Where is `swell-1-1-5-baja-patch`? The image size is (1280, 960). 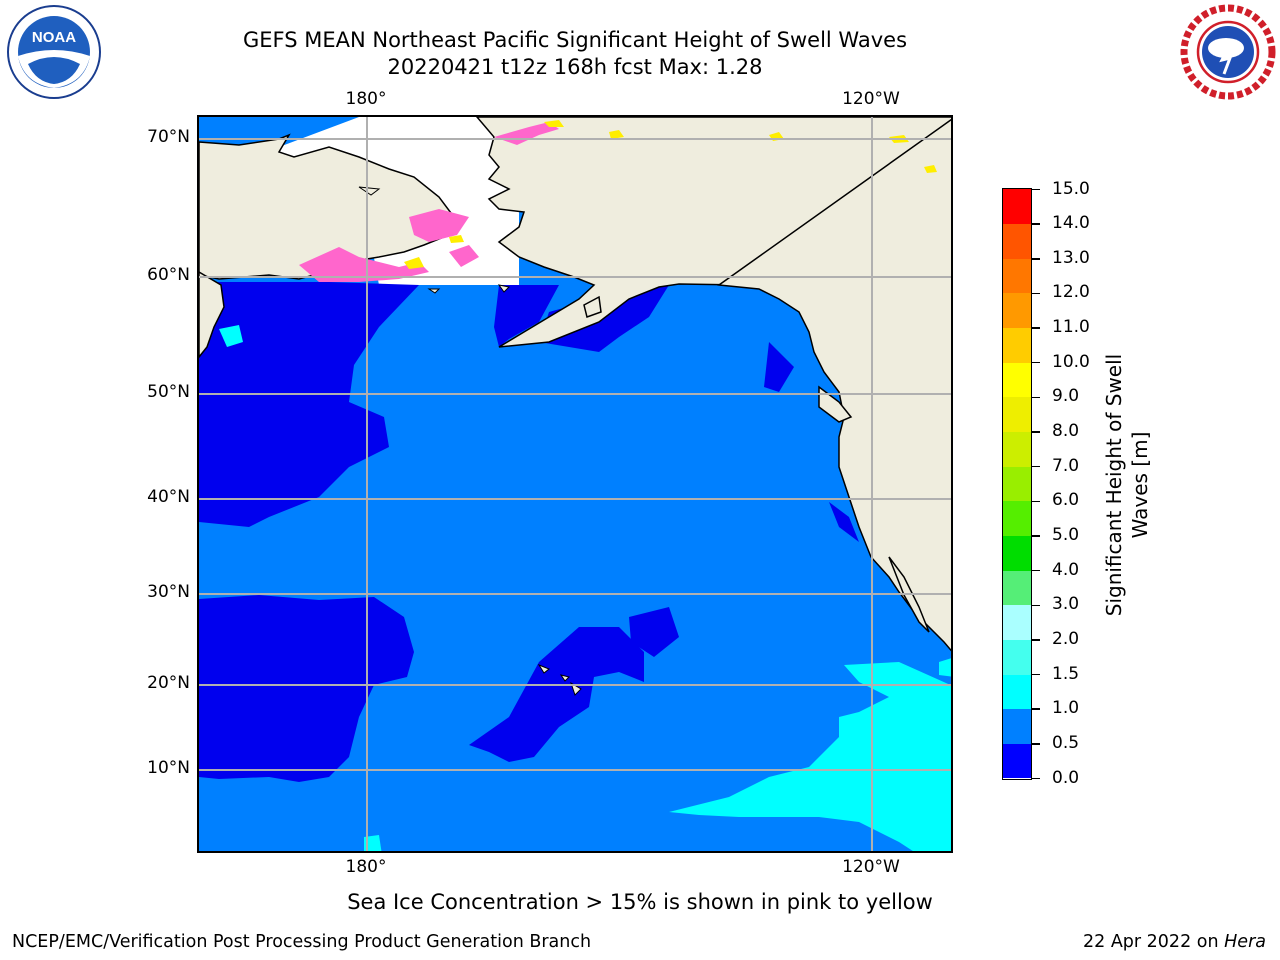
swell-1-1-5-baja-patch is located at coordinates (945, 667).